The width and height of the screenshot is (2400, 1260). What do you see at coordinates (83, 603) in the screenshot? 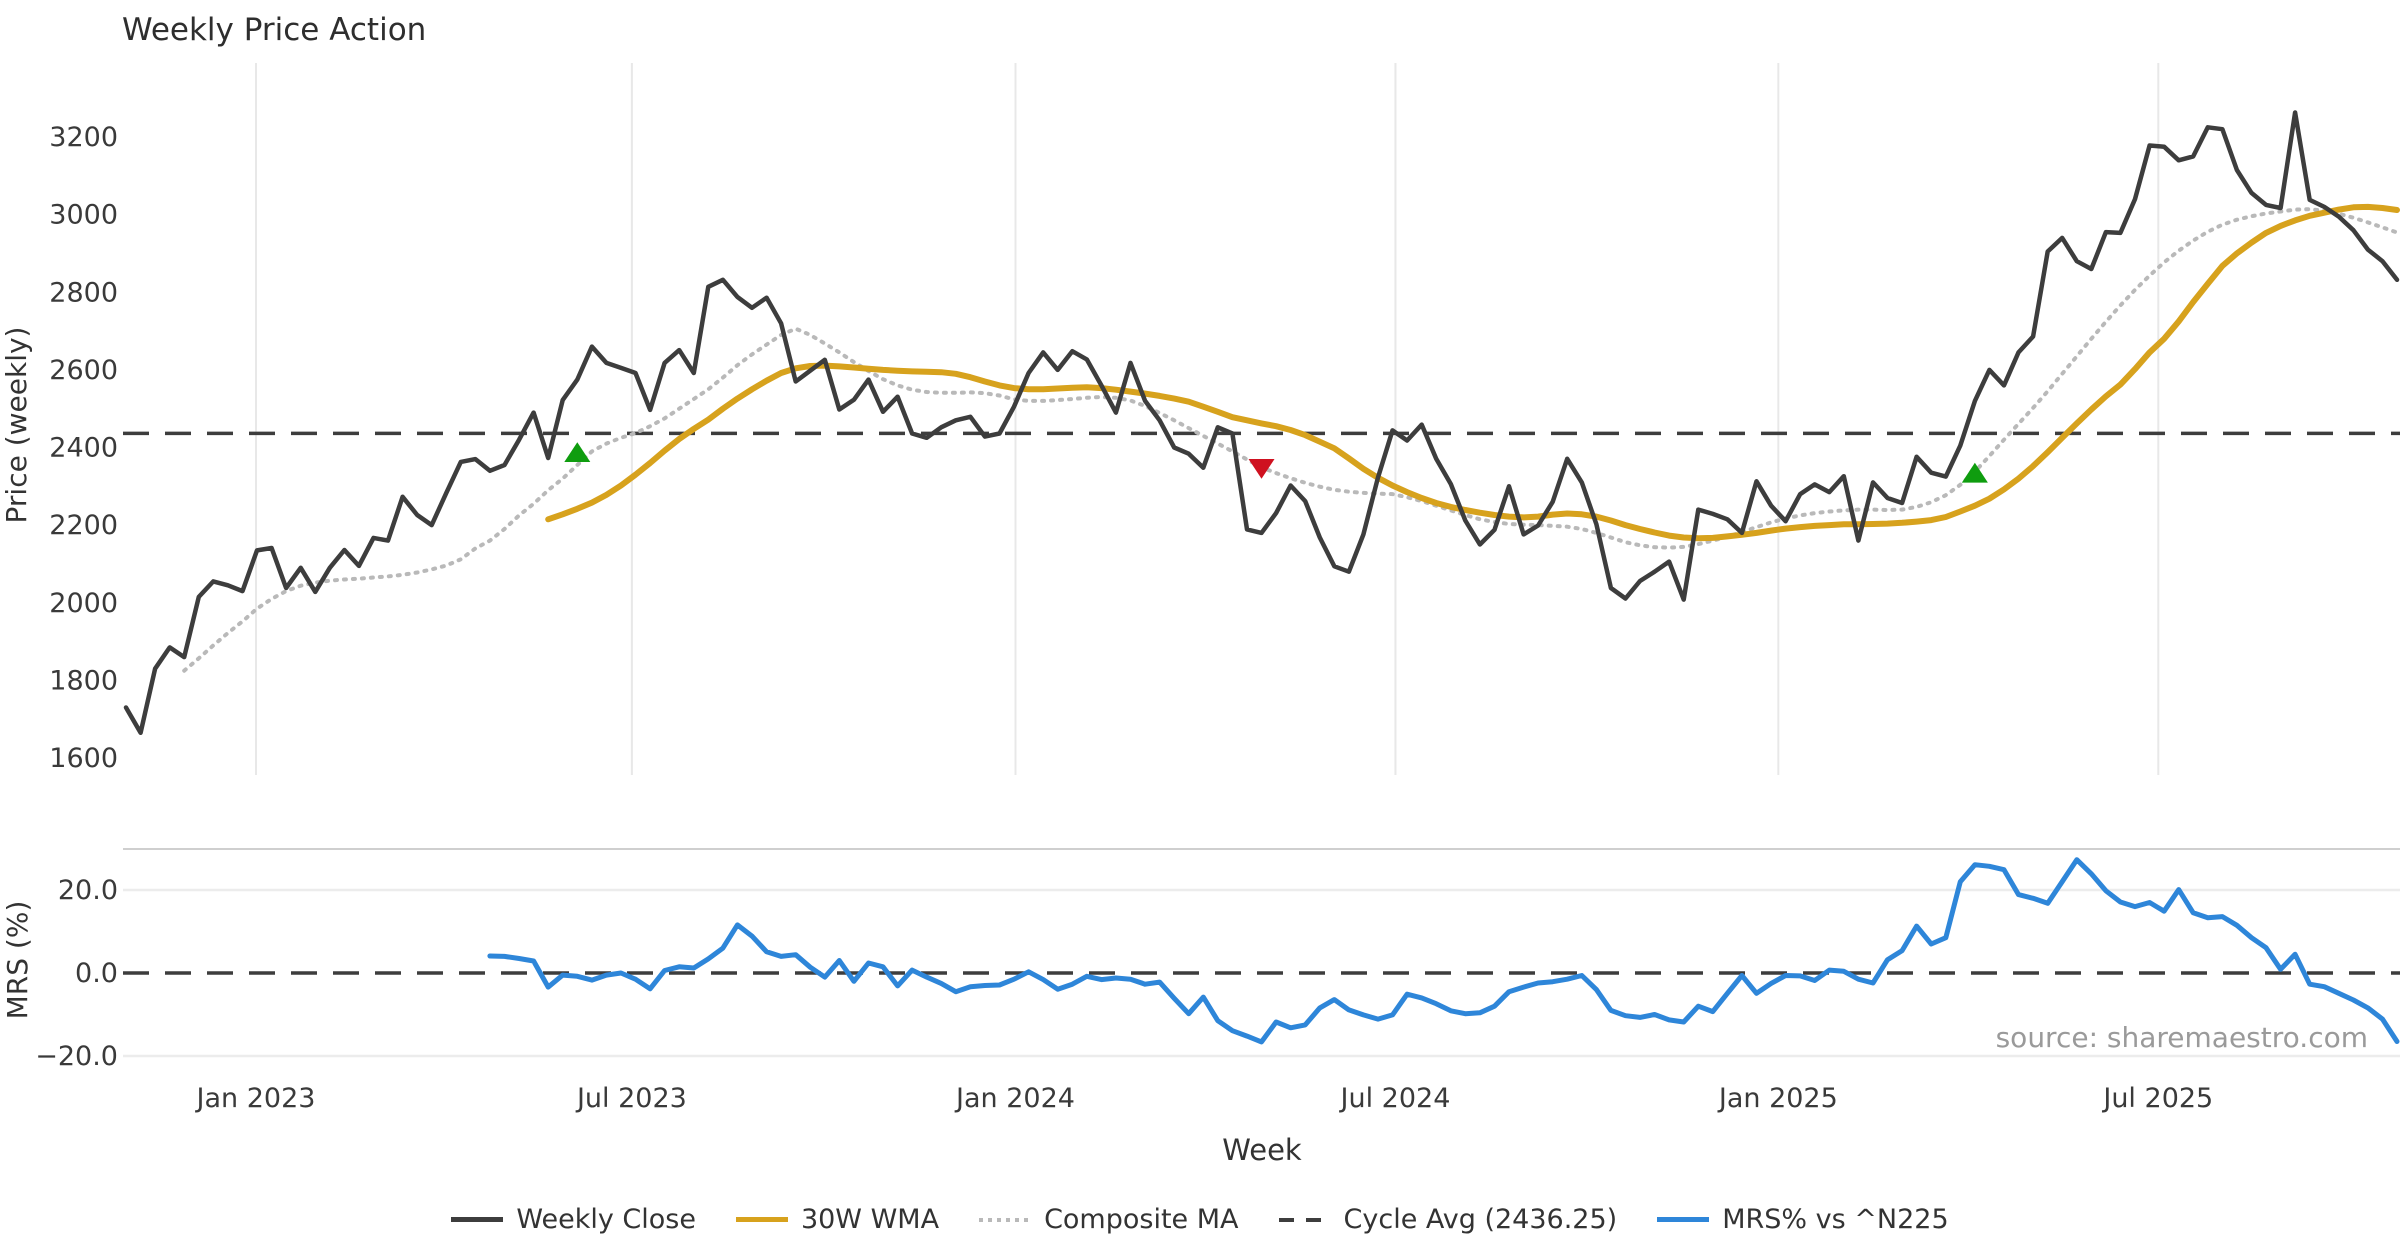
I see `price-tick-label: 2000` at bounding box center [83, 603].